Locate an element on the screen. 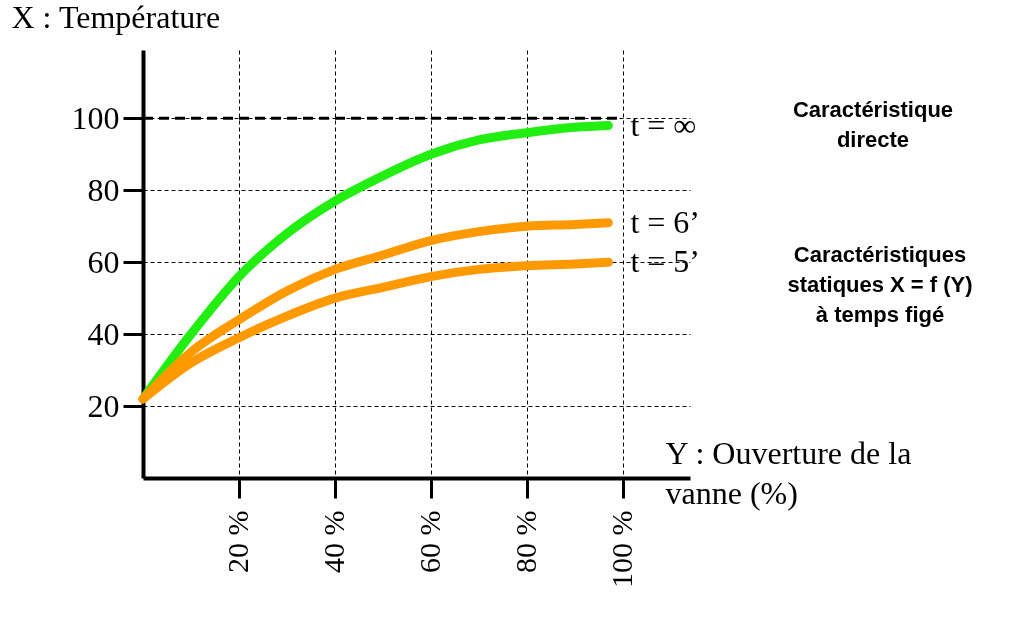  x-tick-label: 60 % is located at coordinates (430, 541).